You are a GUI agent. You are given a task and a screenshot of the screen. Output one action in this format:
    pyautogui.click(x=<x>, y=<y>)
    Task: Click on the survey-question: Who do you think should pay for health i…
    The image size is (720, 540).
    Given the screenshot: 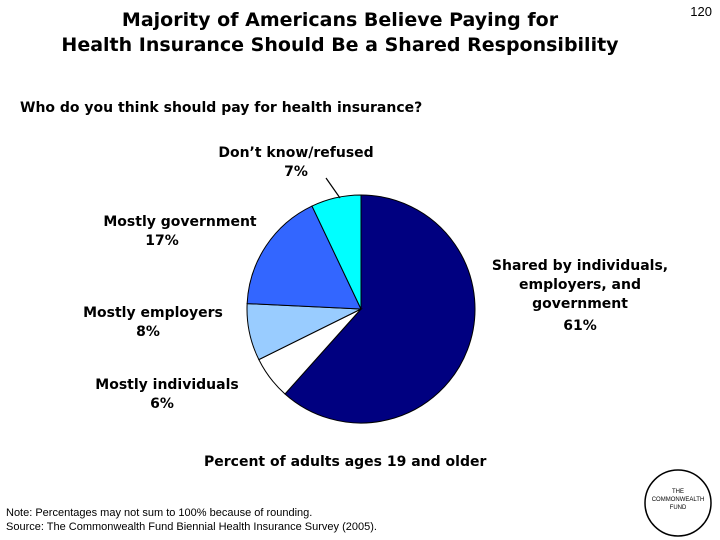 What is the action you would take?
    pyautogui.click(x=221, y=108)
    